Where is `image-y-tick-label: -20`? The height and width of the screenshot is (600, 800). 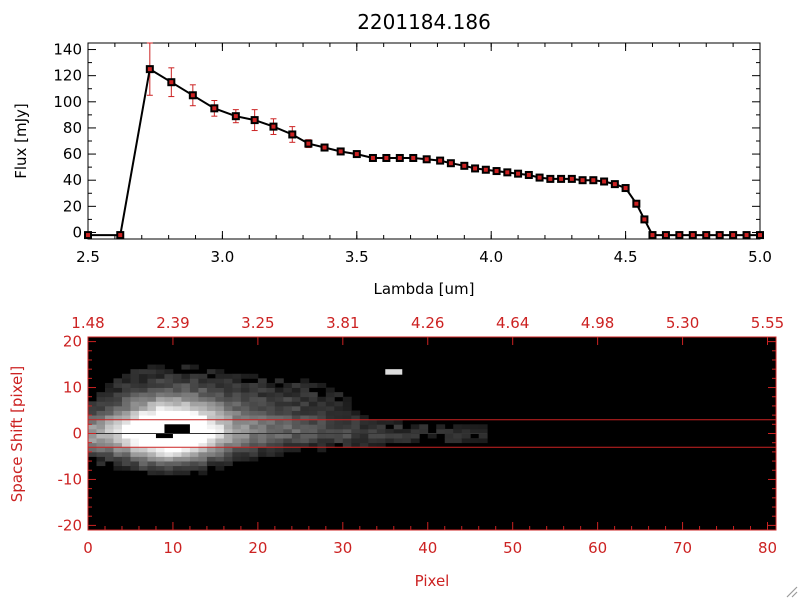
image-y-tick-label: -20 is located at coordinates (70, 525).